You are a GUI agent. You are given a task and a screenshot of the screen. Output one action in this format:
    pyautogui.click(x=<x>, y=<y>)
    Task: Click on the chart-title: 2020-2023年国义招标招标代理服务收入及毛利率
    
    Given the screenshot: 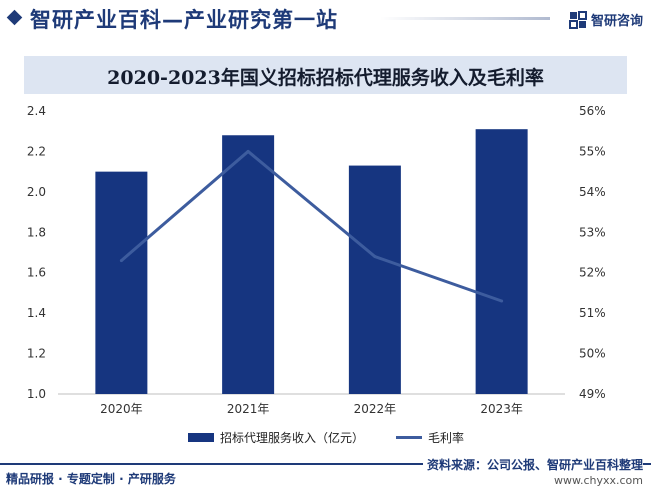 What is the action you would take?
    pyautogui.click(x=325, y=78)
    